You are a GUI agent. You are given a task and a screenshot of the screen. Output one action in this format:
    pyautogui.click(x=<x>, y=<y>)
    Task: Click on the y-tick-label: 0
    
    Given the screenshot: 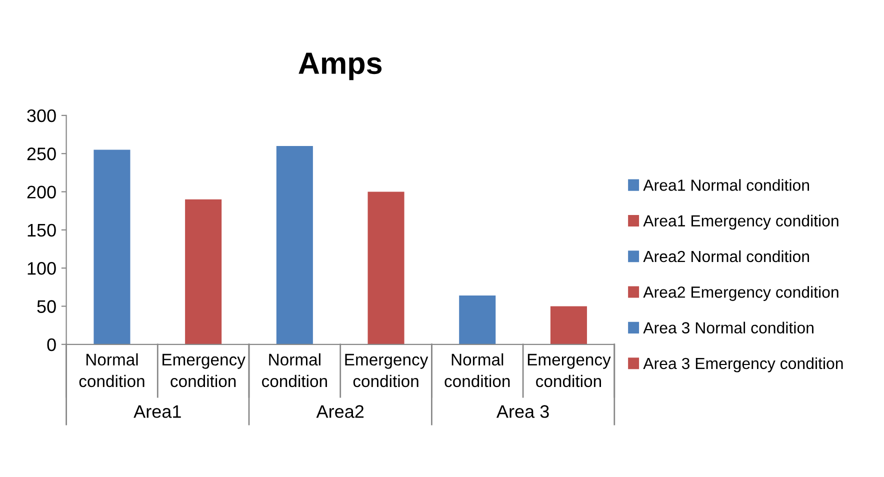 What is the action you would take?
    pyautogui.click(x=51, y=345)
    